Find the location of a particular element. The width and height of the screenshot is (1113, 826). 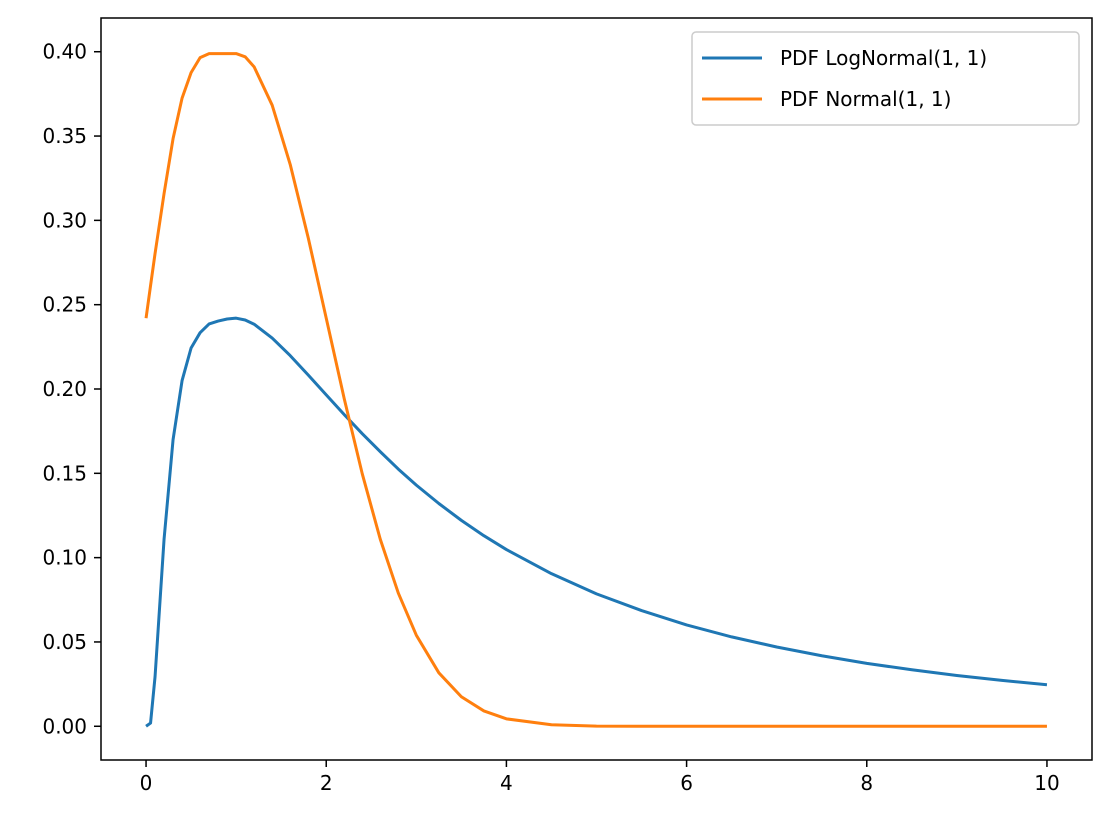

y-tick-label: 0.30 is located at coordinates (64, 220).